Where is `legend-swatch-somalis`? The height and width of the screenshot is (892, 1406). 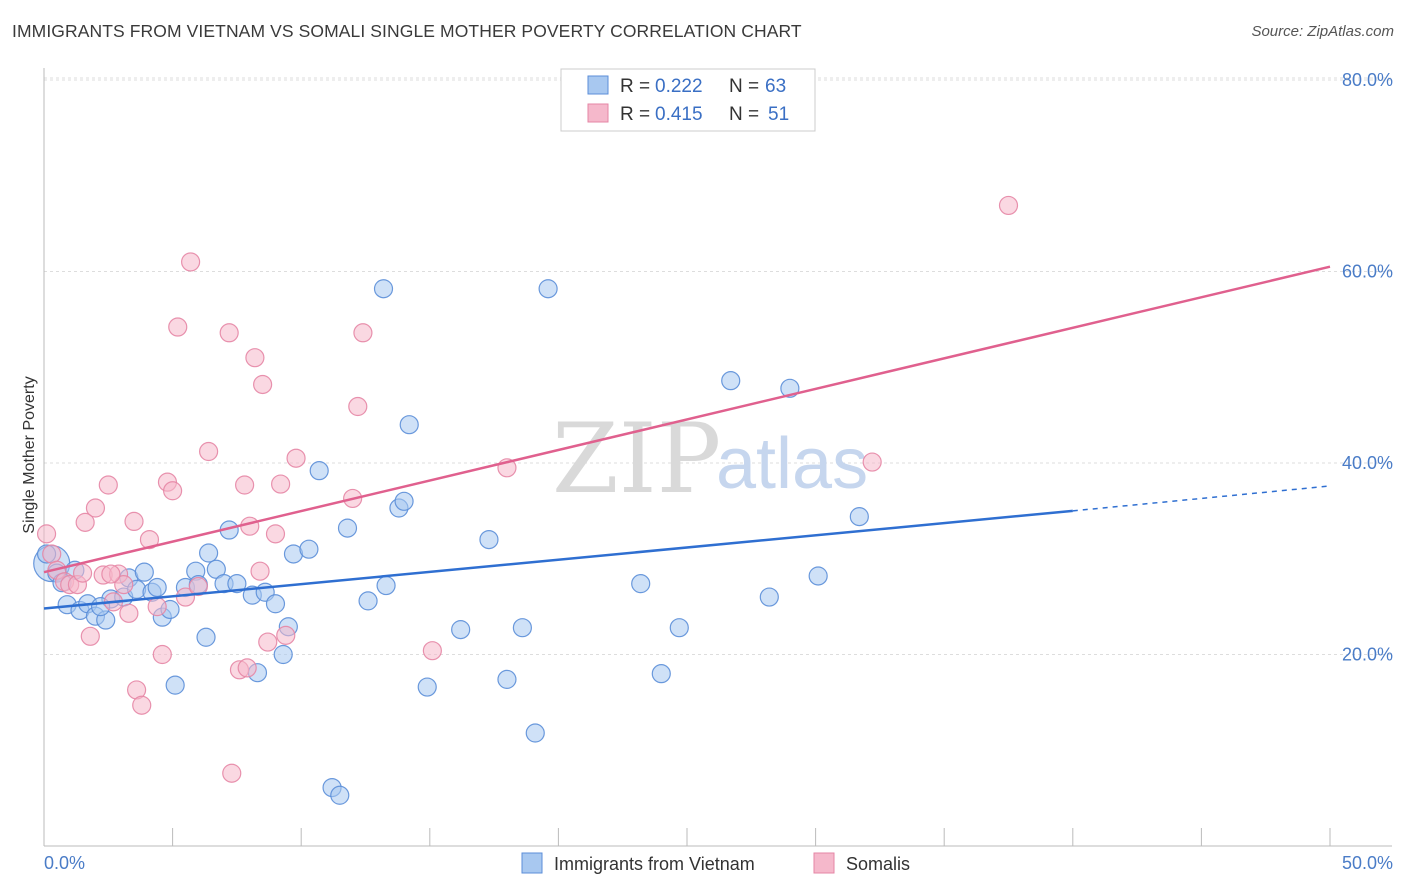 legend-swatch-somalis is located at coordinates (598, 113).